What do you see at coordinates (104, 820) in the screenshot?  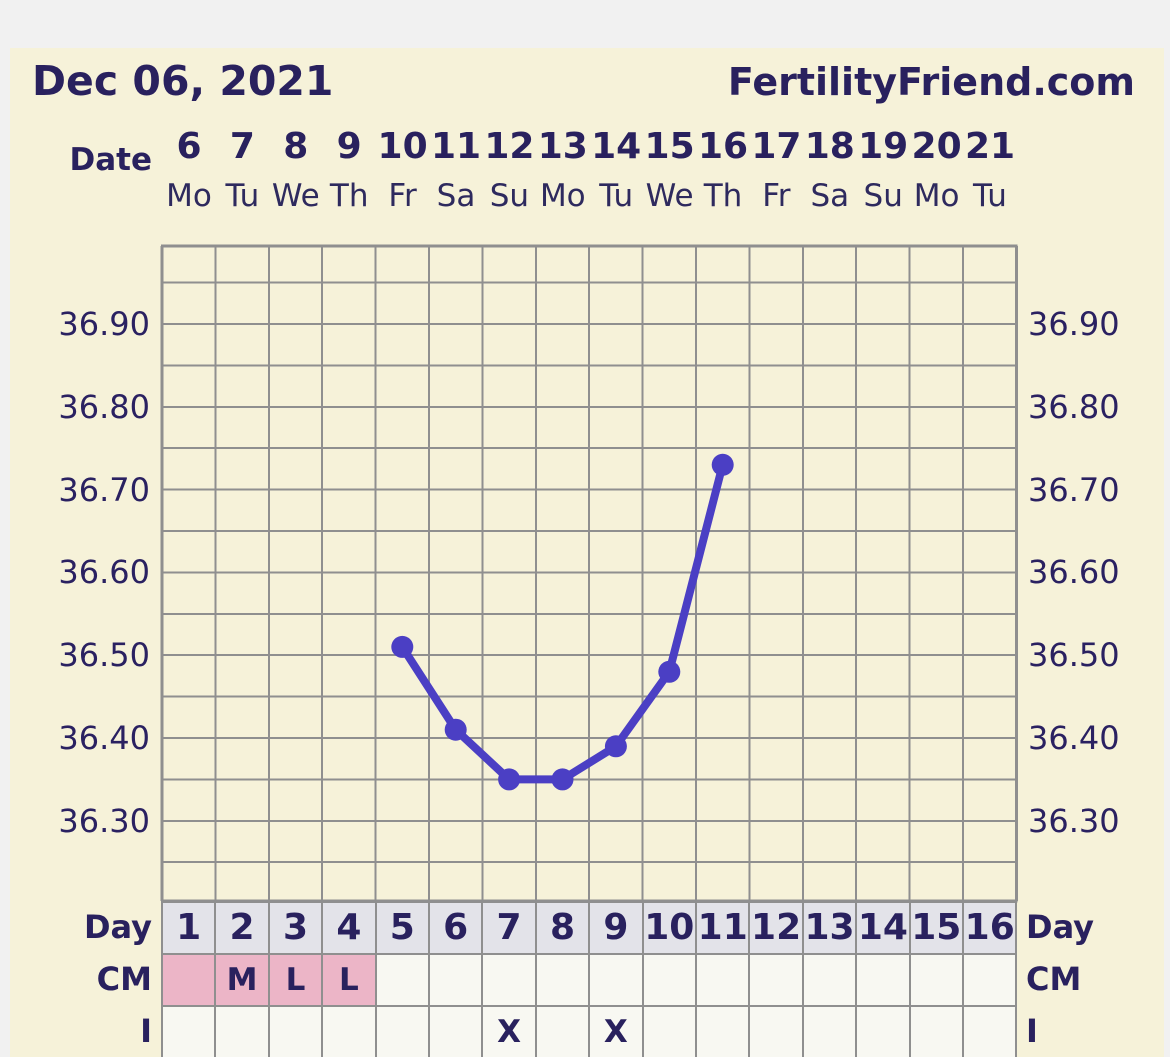 I see `y-tick-left-36.30: 36.30` at bounding box center [104, 820].